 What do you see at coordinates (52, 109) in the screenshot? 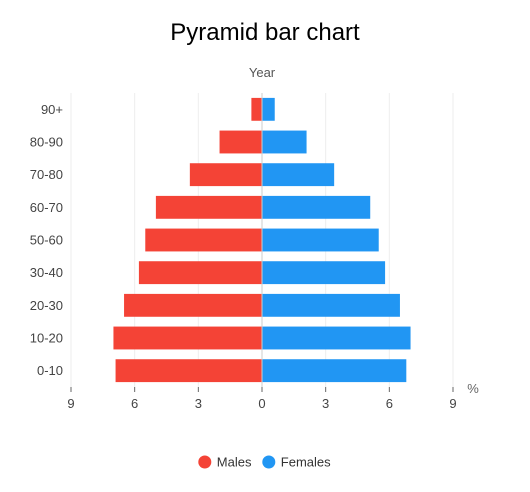
I see `y-tick-label: 90+` at bounding box center [52, 109].